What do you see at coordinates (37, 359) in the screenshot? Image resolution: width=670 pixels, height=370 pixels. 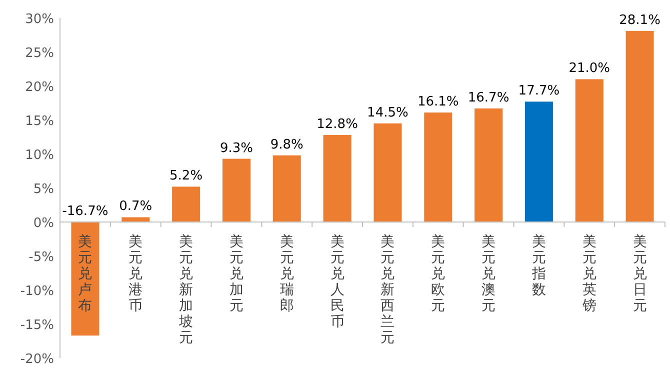 I see `y-tick-label: -20%` at bounding box center [37, 359].